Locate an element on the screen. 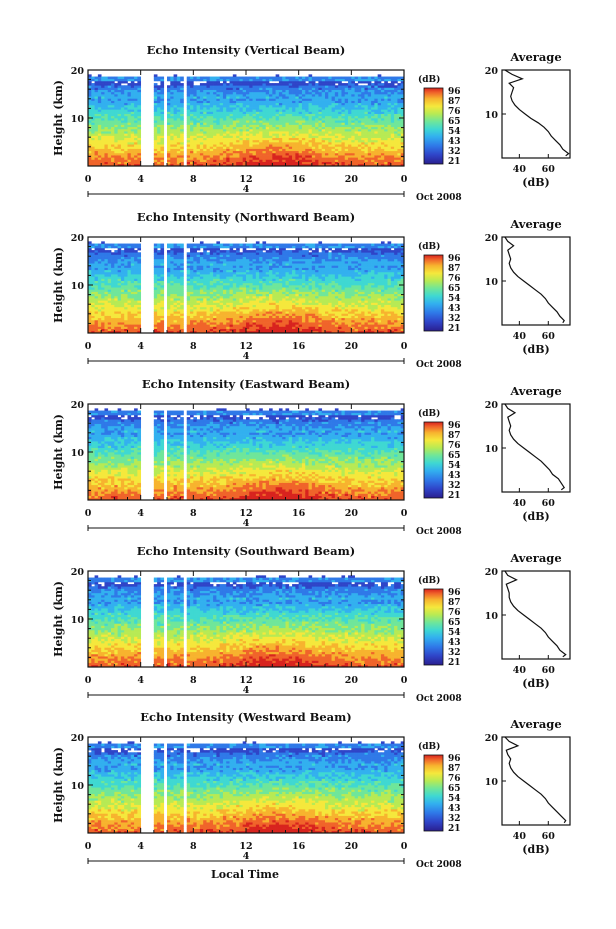 The height and width of the screenshot is (929, 616). average-y-tick-label: 10 is located at coordinates (492, 115).